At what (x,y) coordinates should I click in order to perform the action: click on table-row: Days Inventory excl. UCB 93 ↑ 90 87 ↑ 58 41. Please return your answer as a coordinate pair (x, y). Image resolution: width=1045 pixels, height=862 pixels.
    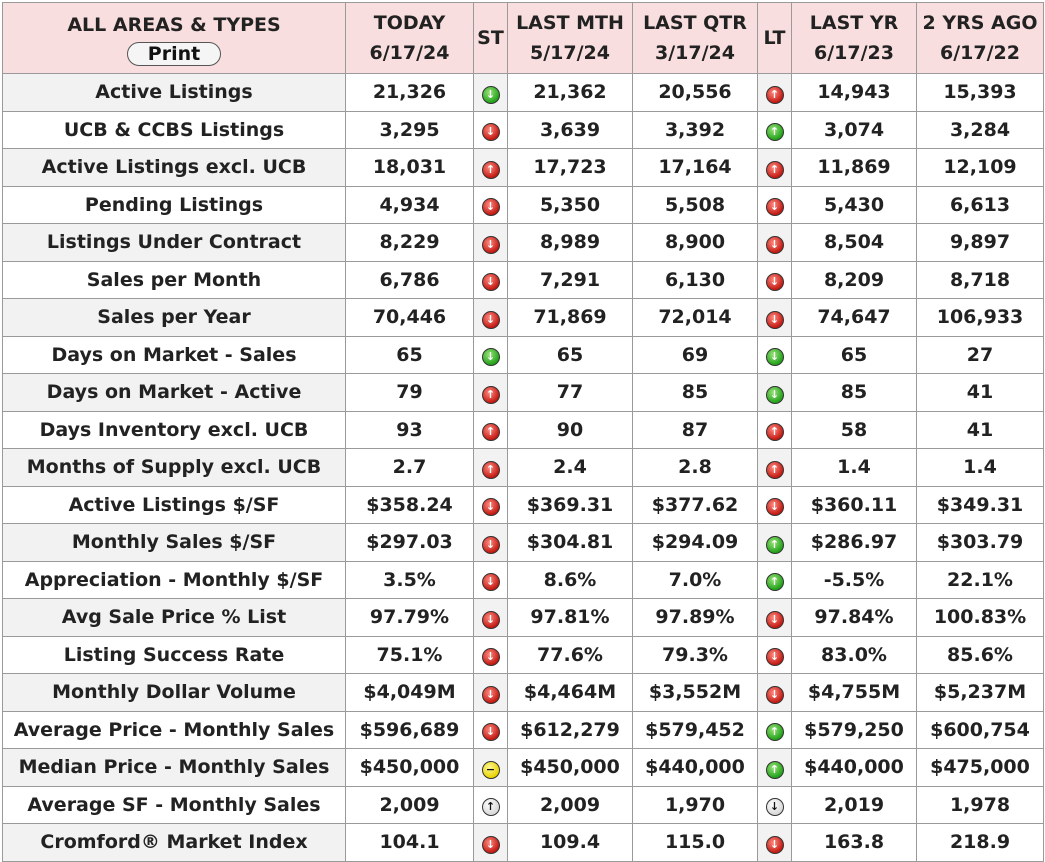
    Looking at the image, I should click on (523, 429).